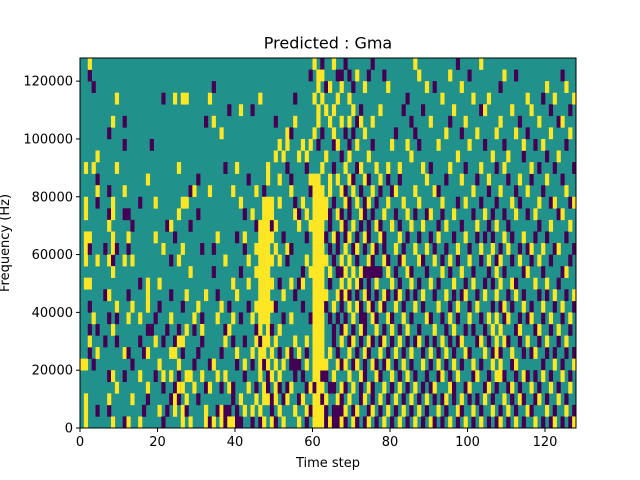 The width and height of the screenshot is (640, 480). What do you see at coordinates (52, 313) in the screenshot?
I see `y-tick-label: 40000` at bounding box center [52, 313].